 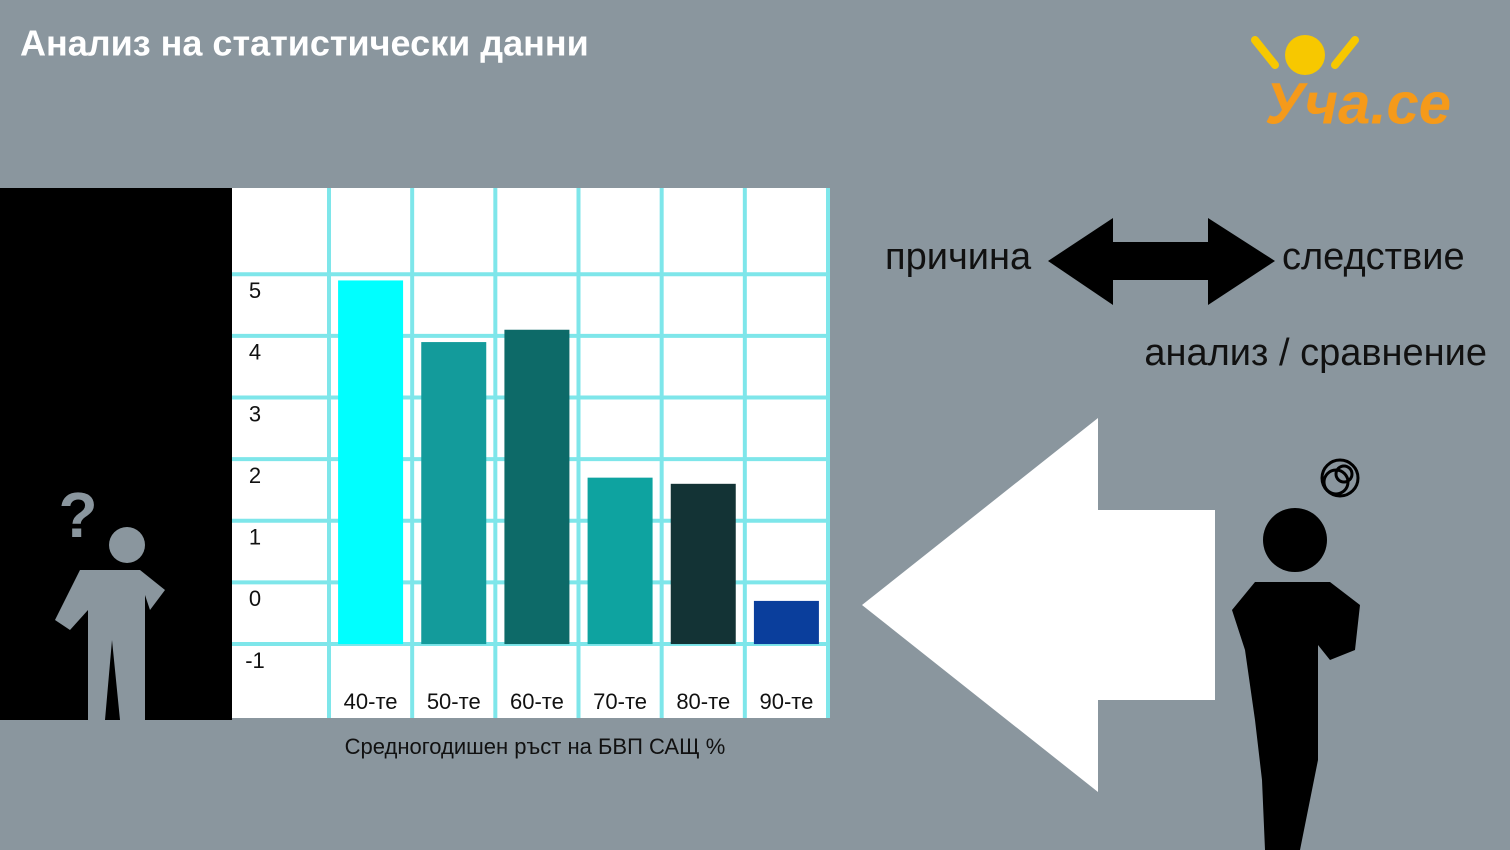 I want to click on y-tick-label: 3, so click(x=255, y=413).